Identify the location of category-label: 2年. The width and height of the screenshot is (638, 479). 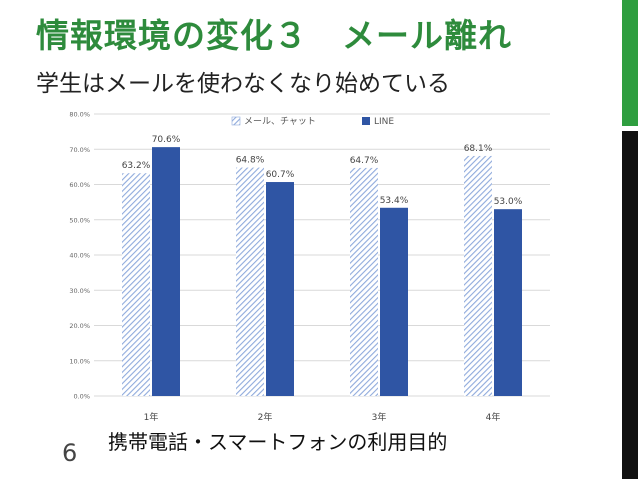
(265, 417).